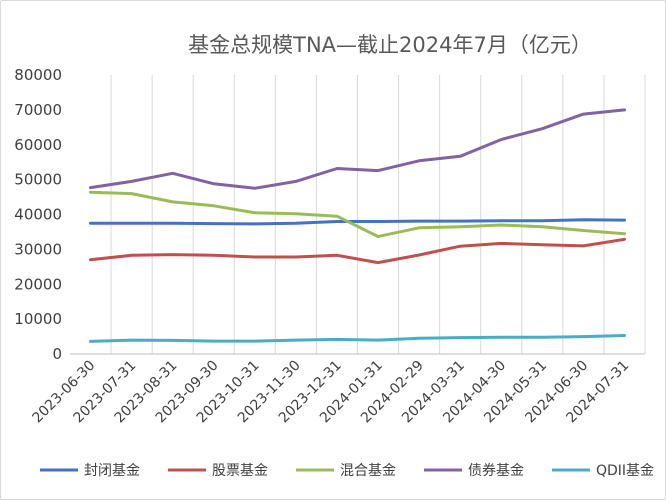 This screenshot has height=500, width=666. I want to click on legend-label: 股票基金, so click(240, 470).